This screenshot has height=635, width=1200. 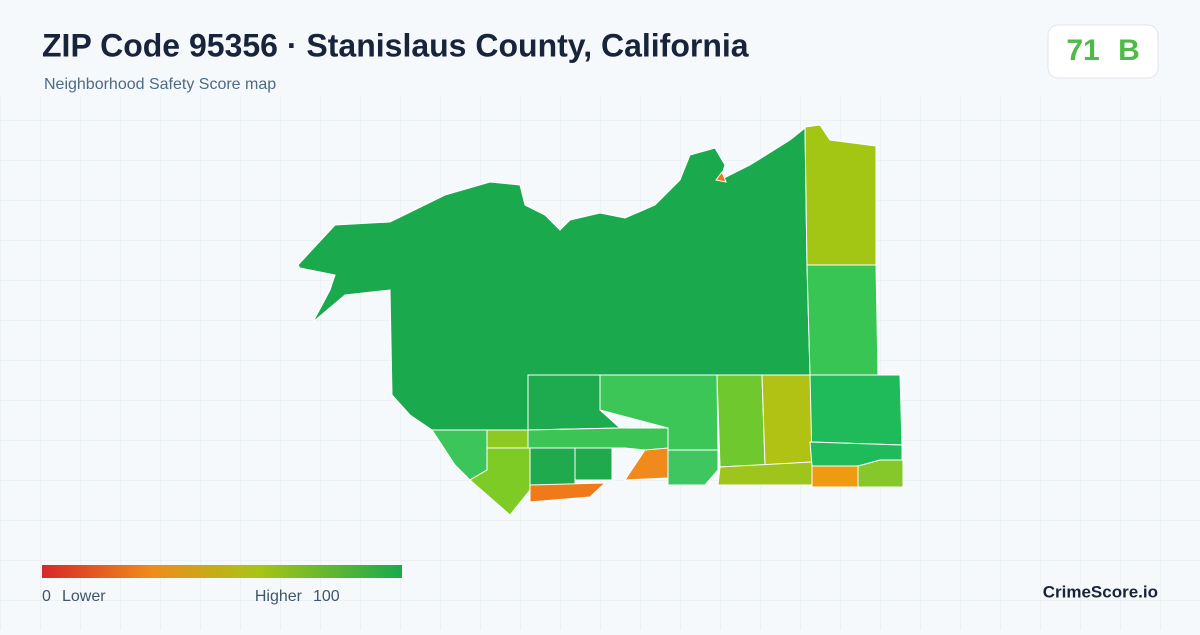 I want to click on brand: CrimeScore.io, so click(x=1100, y=591).